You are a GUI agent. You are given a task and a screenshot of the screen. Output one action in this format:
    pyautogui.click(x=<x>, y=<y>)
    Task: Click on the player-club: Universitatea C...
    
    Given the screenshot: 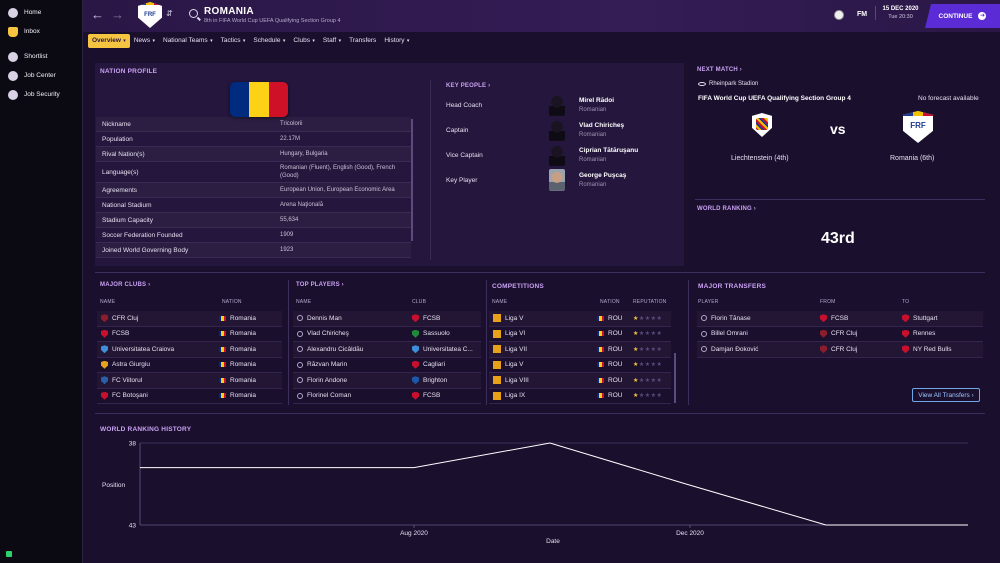 What is the action you would take?
    pyautogui.click(x=448, y=349)
    